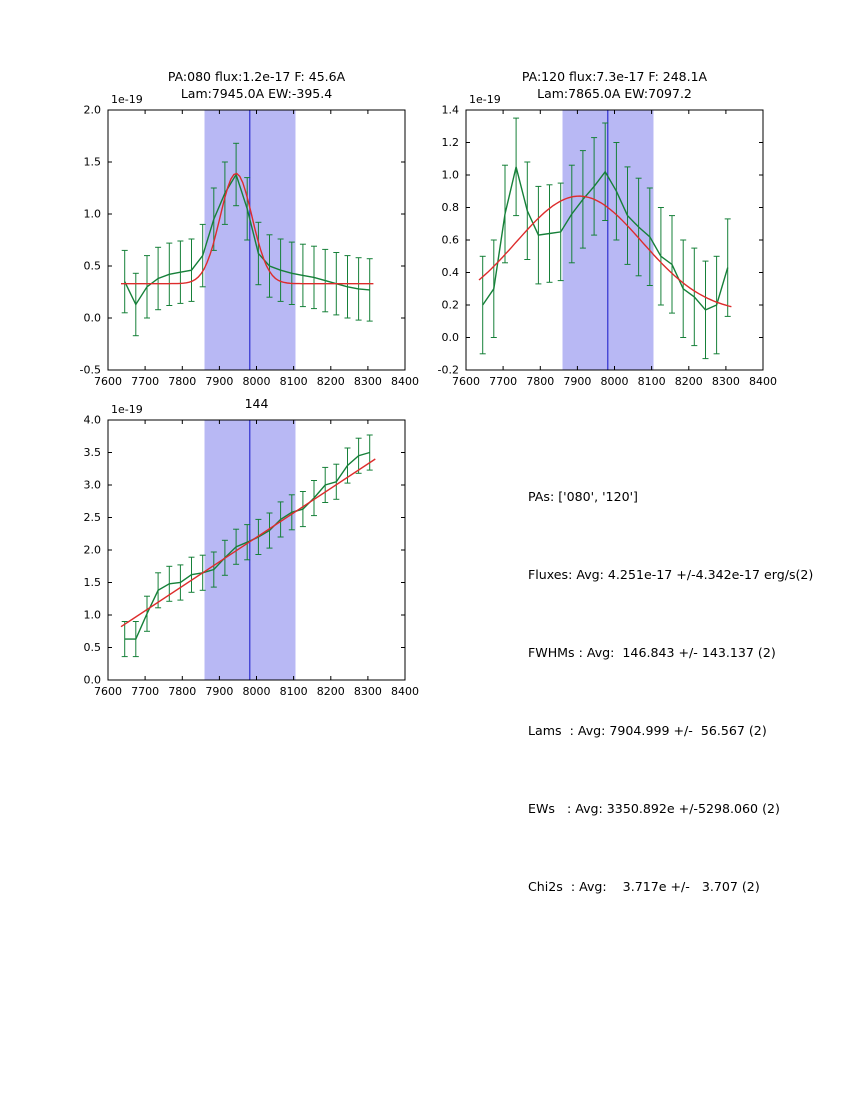 The image size is (850, 1100). Describe the element at coordinates (583, 496) in the screenshot. I see `summary-line-pas: PAs: ['080', '120']` at that location.